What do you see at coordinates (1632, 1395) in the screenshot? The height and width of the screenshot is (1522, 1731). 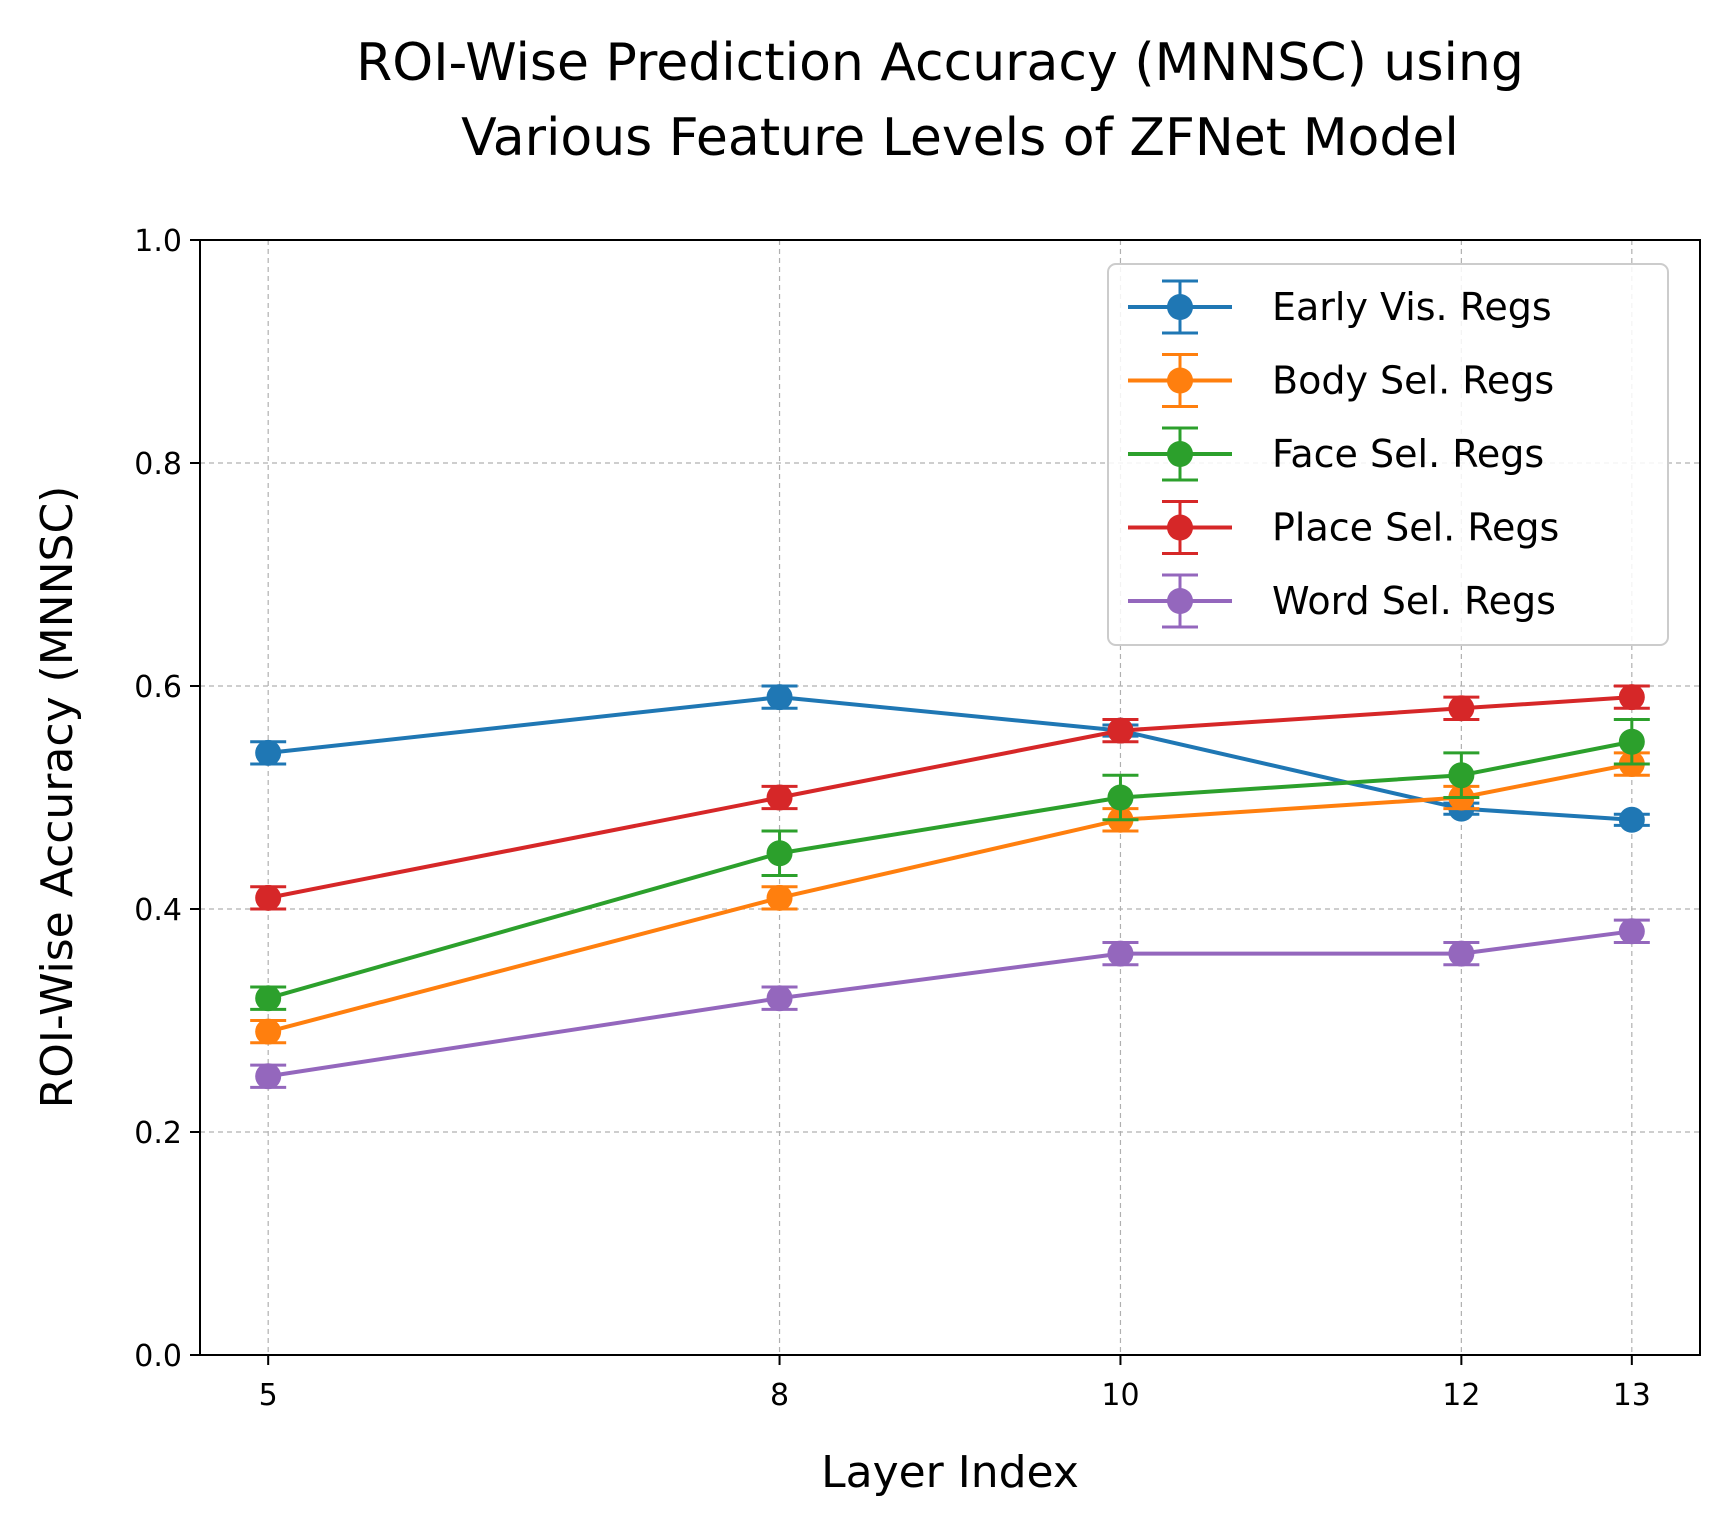 I see `x-tick-label: 13` at bounding box center [1632, 1395].